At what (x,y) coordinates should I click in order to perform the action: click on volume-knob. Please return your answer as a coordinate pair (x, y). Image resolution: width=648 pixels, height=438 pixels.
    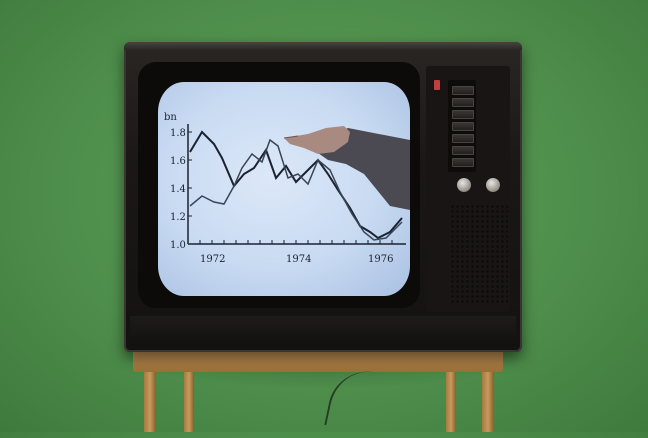
    Looking at the image, I should click on (464, 185).